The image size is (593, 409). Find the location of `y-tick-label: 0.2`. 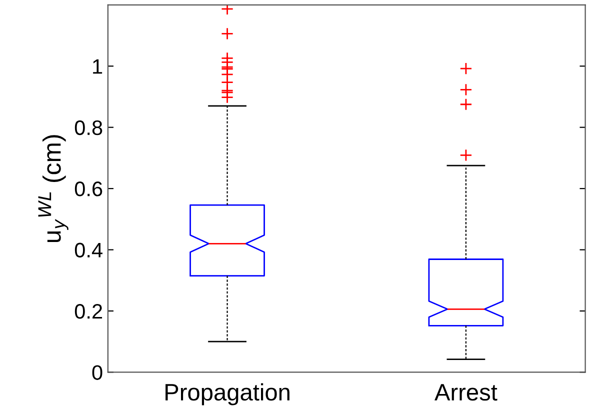

y-tick-label: 0.2 is located at coordinates (88, 311).